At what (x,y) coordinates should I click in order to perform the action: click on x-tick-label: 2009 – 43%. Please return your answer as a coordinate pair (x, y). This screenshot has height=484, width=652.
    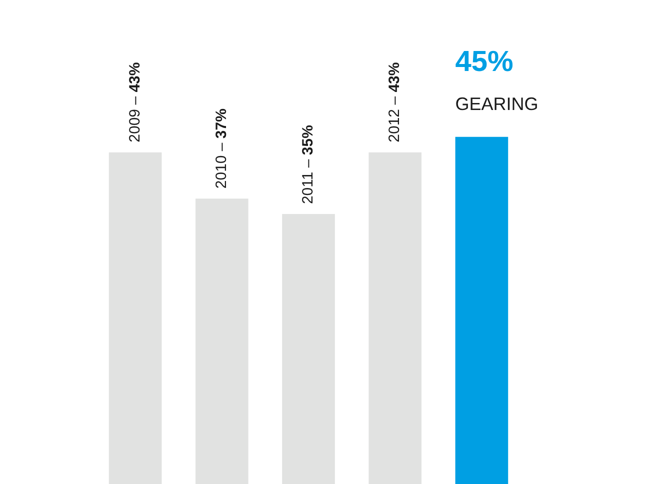
    Looking at the image, I should click on (135, 102).